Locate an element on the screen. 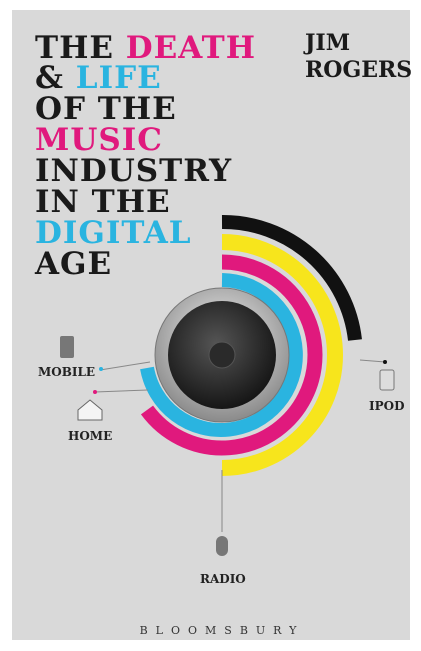 This screenshot has height=651, width=421. radio-icon is located at coordinates (222, 546).